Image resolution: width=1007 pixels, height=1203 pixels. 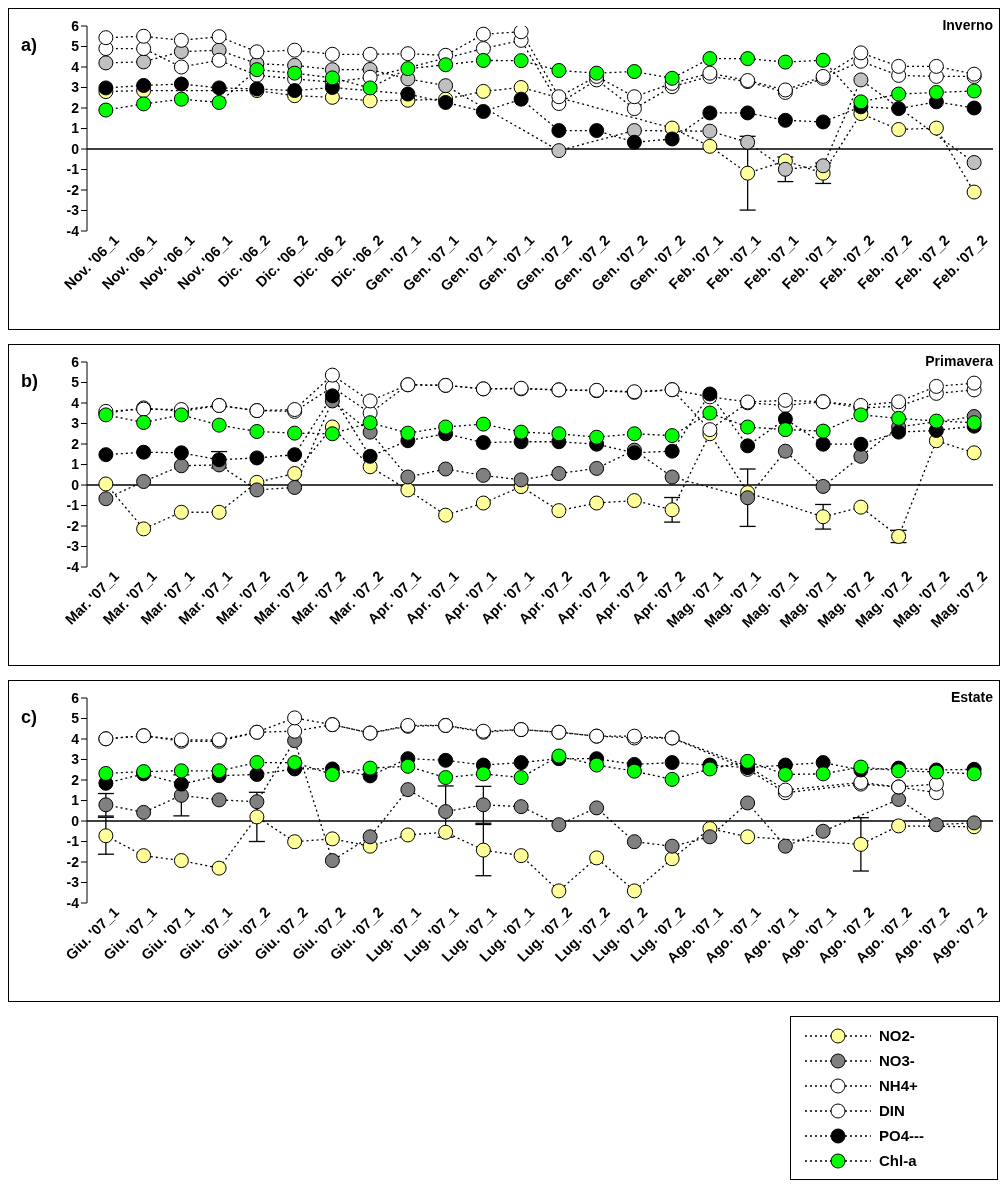 What do you see at coordinates (29, 381) in the screenshot?
I see `text: b)` at bounding box center [29, 381].